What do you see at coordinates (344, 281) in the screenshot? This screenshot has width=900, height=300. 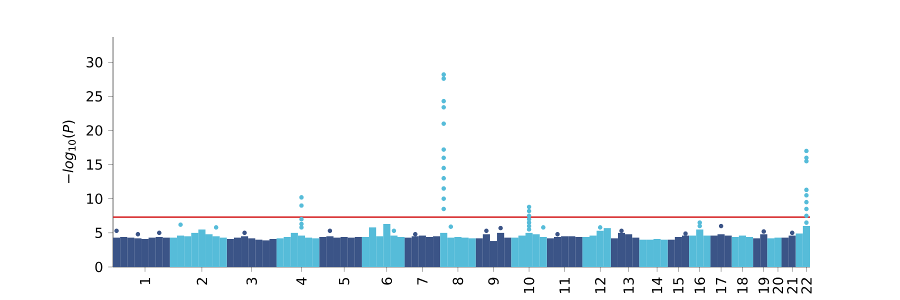 I see `x-tick-label: 5` at bounding box center [344, 281].